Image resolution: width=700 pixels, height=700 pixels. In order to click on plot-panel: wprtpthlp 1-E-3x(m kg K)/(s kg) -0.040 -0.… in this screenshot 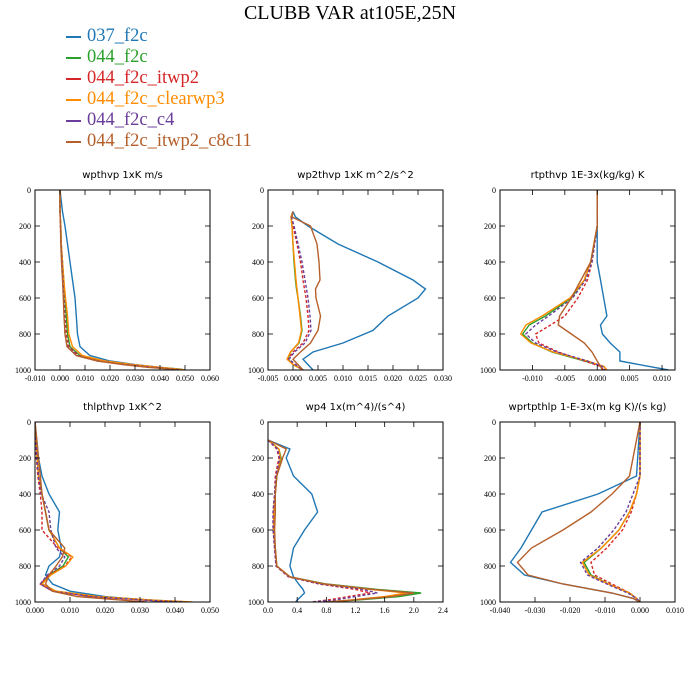, I will do `click(582, 508)`.